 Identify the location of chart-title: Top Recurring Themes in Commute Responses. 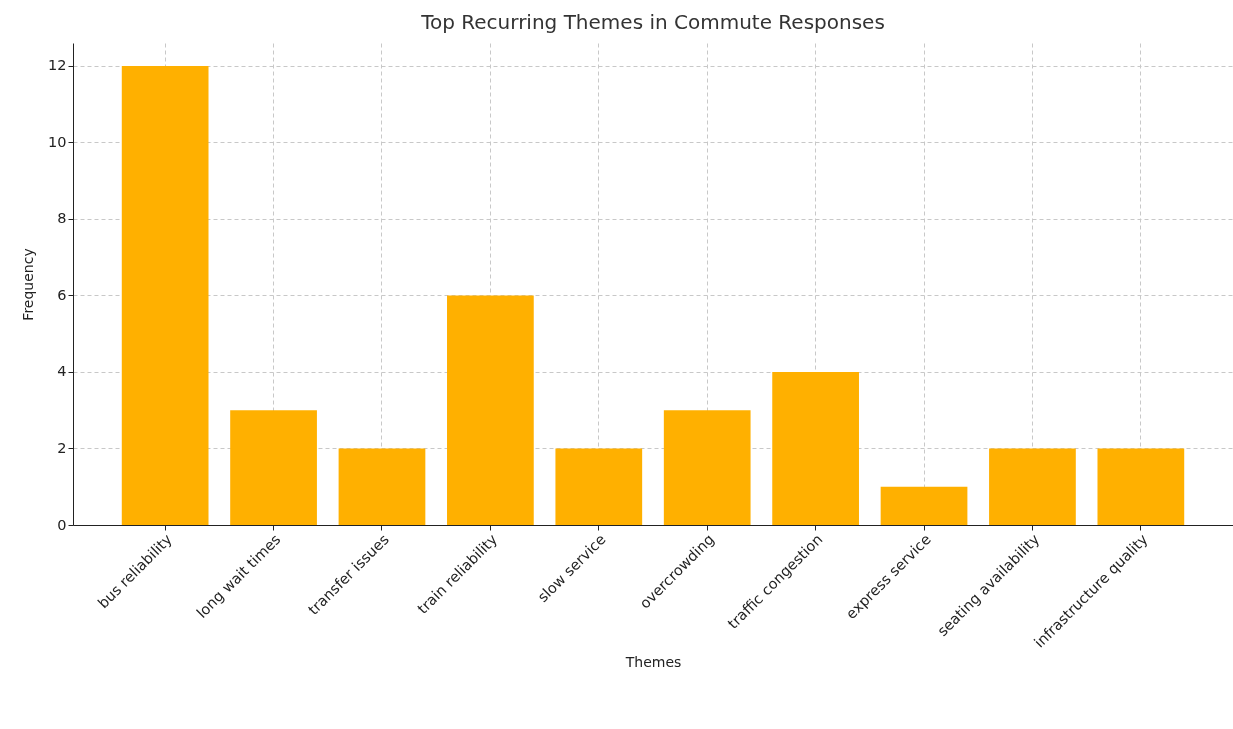
(652, 22).